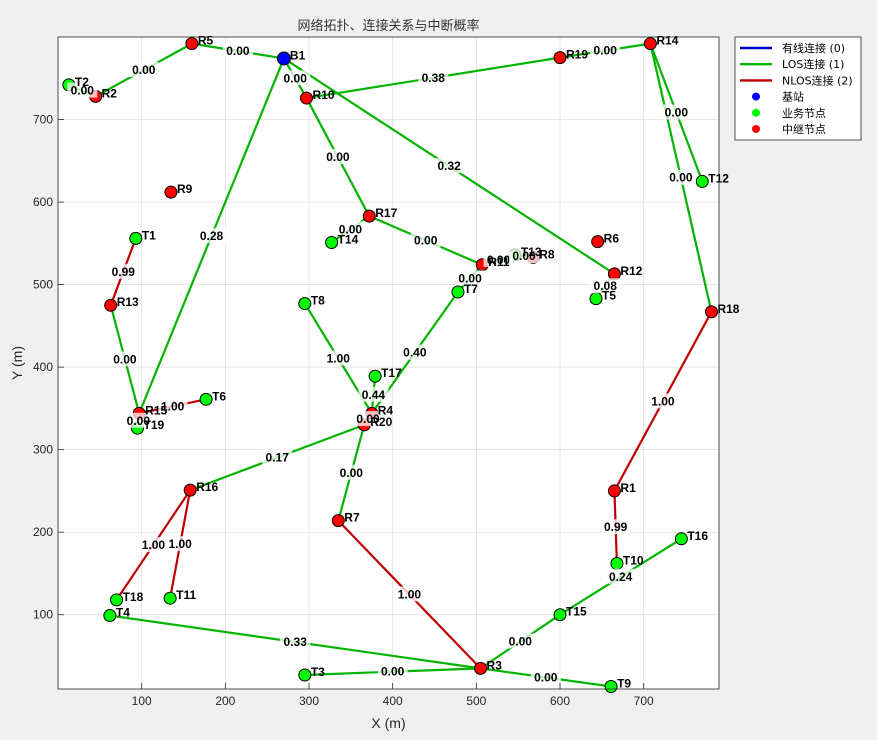 This screenshot has width=877, height=740. I want to click on node-label: T15, so click(576, 612).